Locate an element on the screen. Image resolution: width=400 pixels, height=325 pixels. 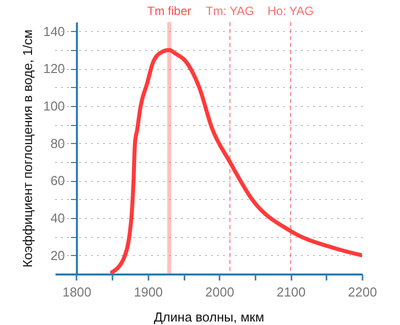
y-tick-label: 60 is located at coordinates (57, 180).